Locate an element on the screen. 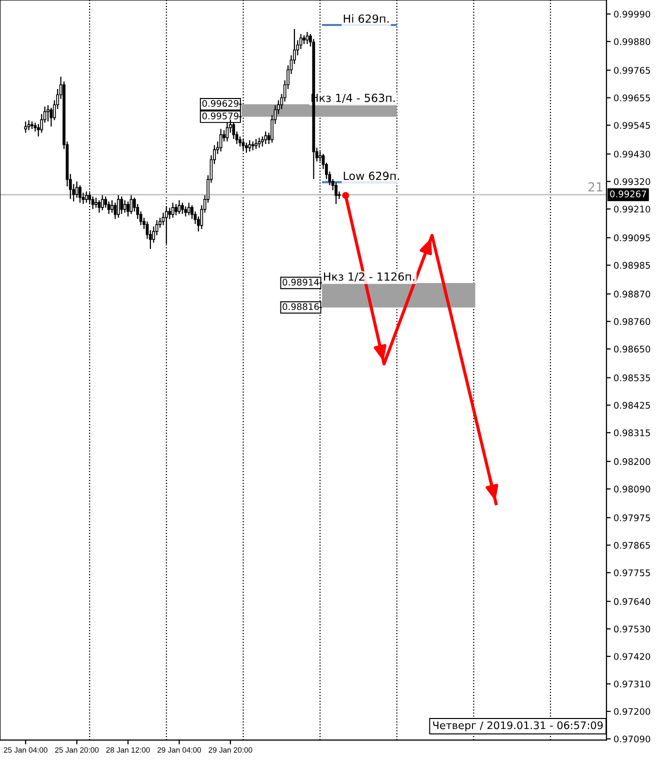 Image resolution: width=665 pixels, height=763 pixels. y-tick-label: 0.99765 is located at coordinates (632, 70).